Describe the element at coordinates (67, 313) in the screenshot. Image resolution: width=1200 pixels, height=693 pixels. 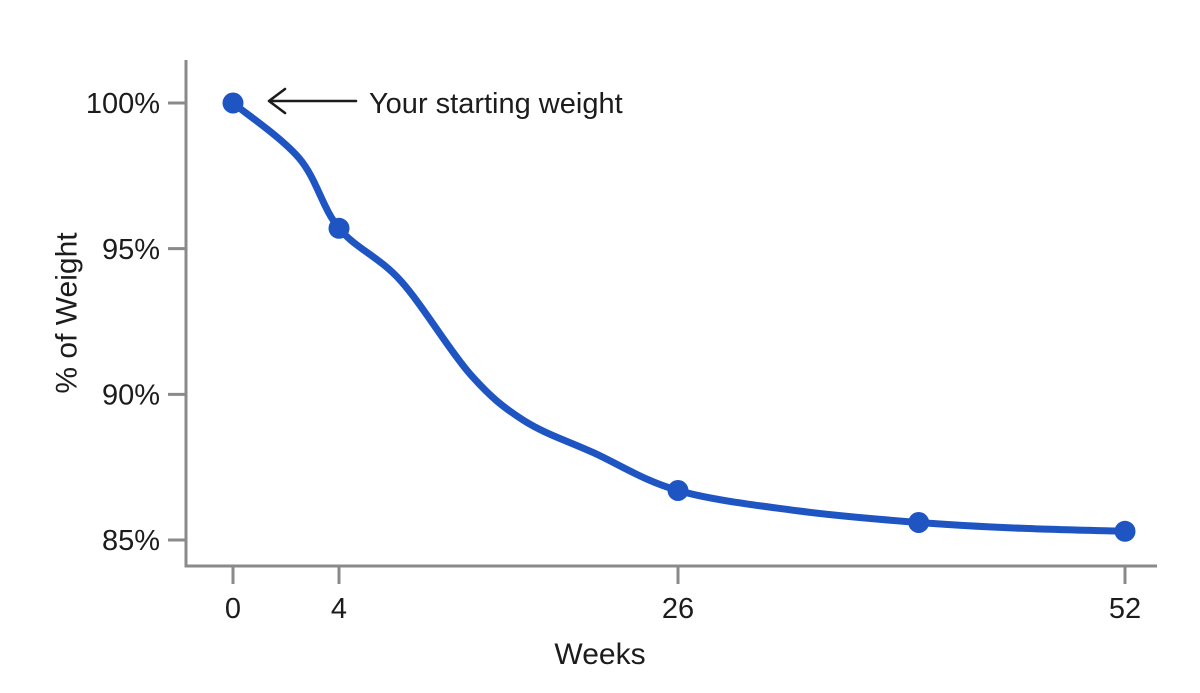
I see `y-axis-title: % of Weight` at that location.